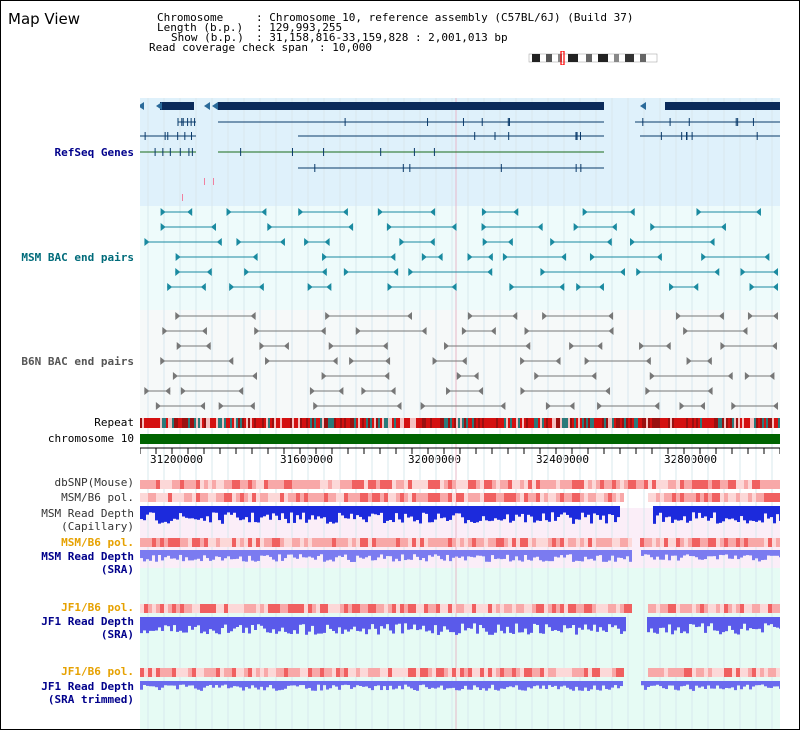 This screenshot has width=800, height=730. I want to click on chromosome-ideogram, so click(594, 58).